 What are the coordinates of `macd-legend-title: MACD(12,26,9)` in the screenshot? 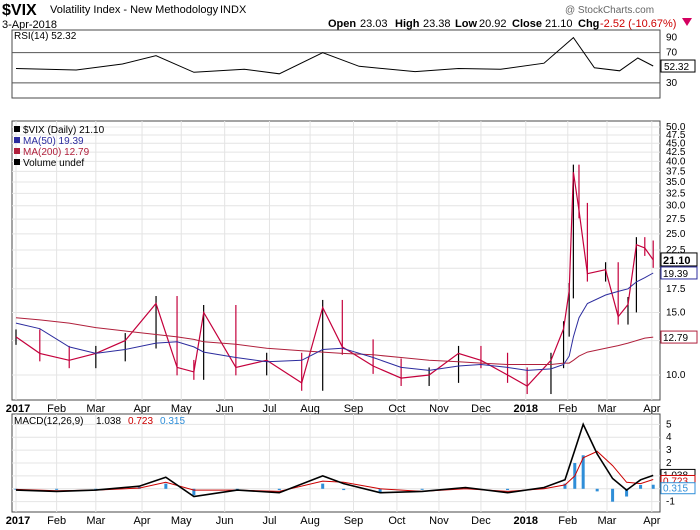 It's located at (48, 421).